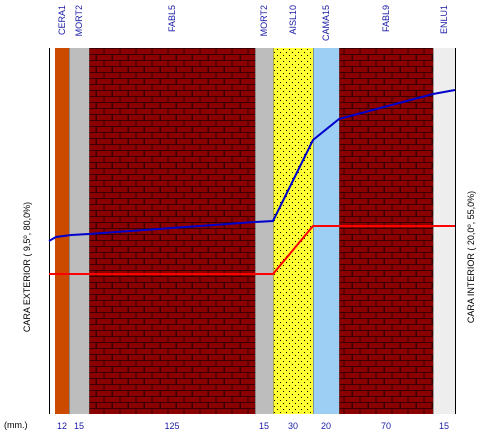 The height and width of the screenshot is (436, 483). Describe the element at coordinates (471, 257) in the screenshot. I see `right-side-label: CARA INTERIOR ( 20,0º, 55,0%)` at that location.